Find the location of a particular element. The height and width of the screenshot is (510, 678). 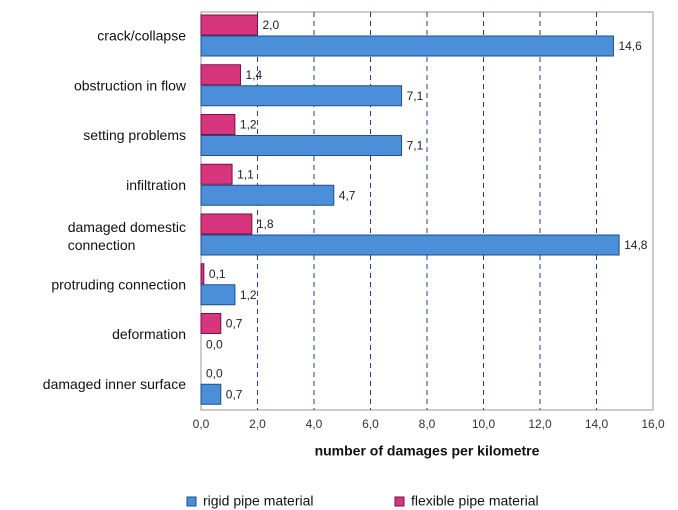

x-tick-label: 12,0 is located at coordinates (540, 424).